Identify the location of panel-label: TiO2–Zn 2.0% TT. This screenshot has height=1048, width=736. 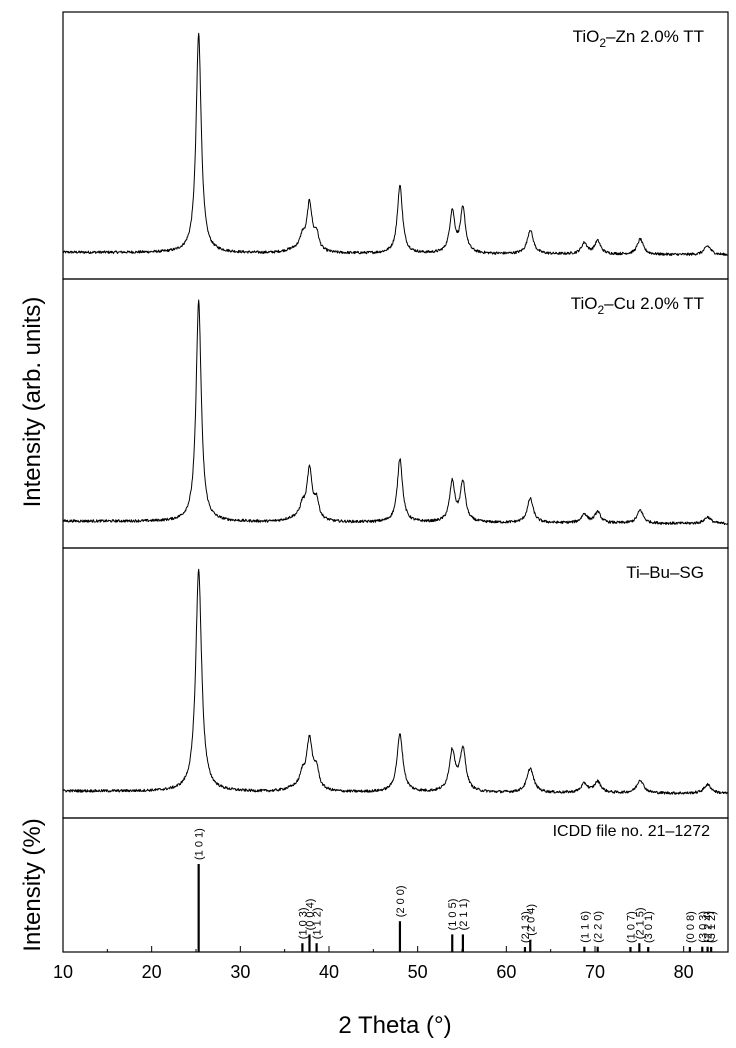
(638, 38).